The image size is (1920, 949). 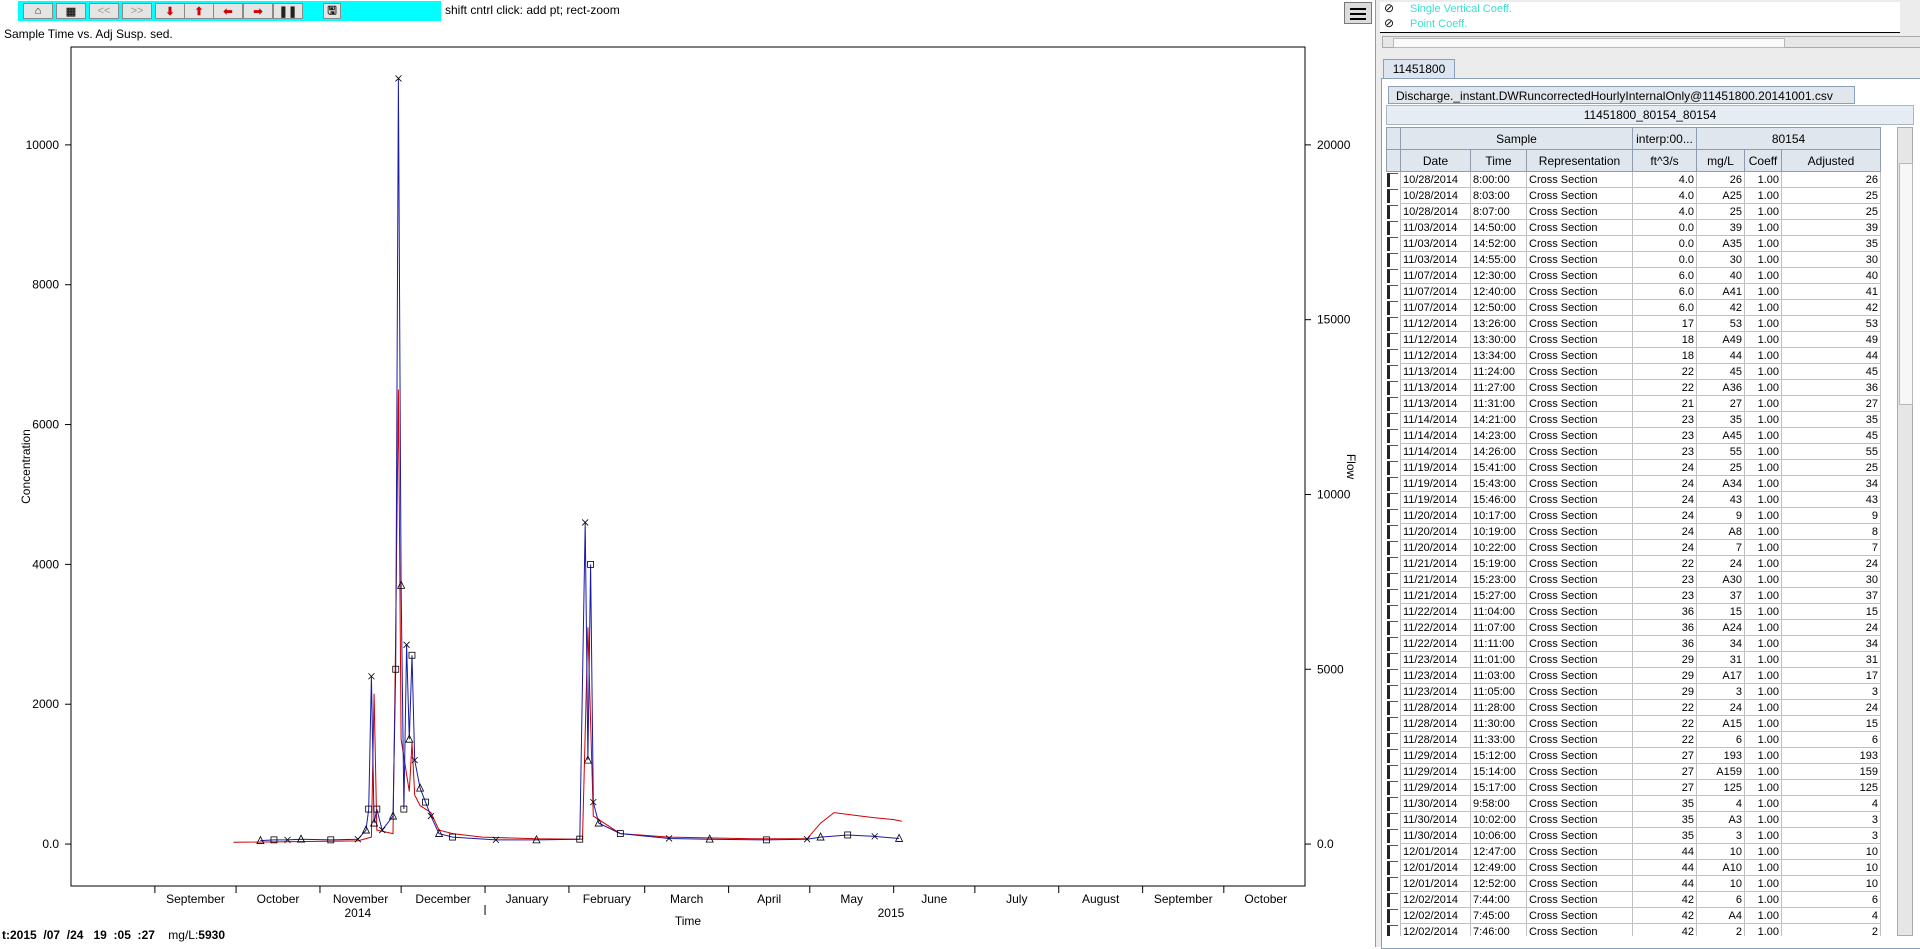 What do you see at coordinates (1633, 819) in the screenshot?
I see `table-row: 11/30/2014 10:02:00 Cross Section 35 A3 1.00 3` at bounding box center [1633, 819].